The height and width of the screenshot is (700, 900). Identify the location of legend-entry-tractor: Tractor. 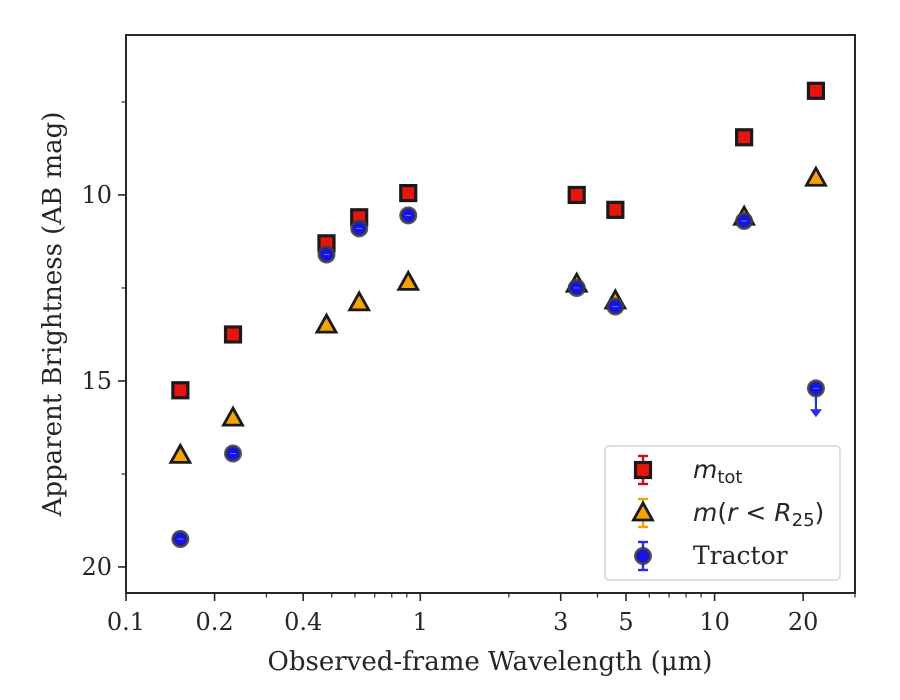
(711, 556).